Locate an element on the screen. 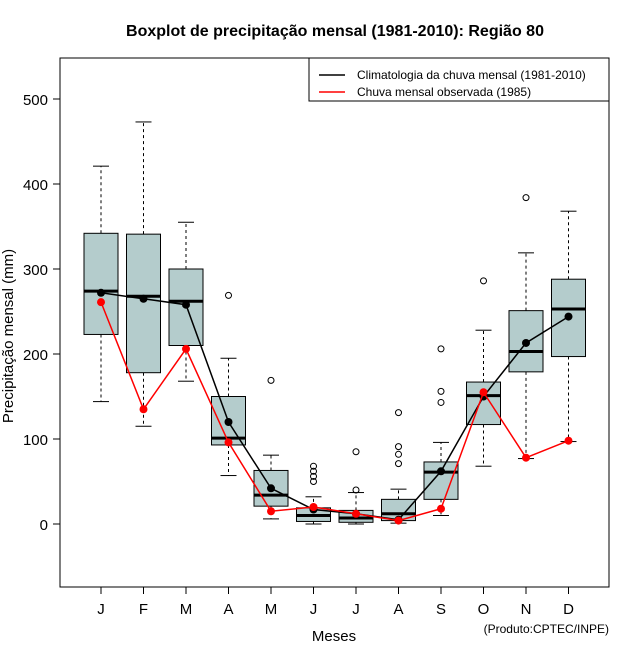  y-tick-label: 0 is located at coordinates (44, 525).